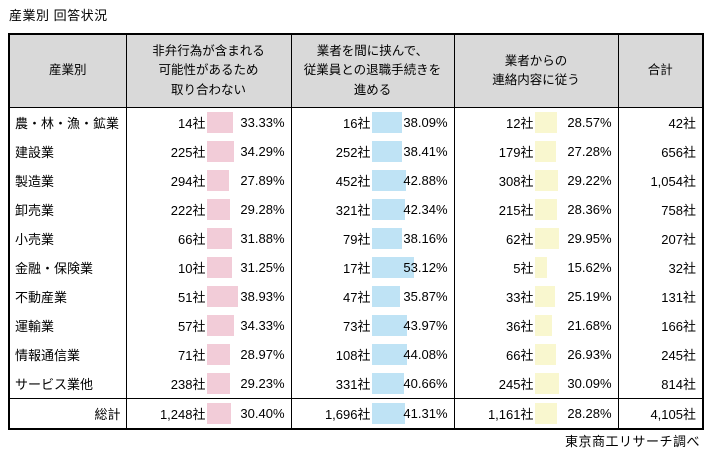  What do you see at coordinates (353, 181) in the screenshot?
I see `answer2-count: 452社` at bounding box center [353, 181].